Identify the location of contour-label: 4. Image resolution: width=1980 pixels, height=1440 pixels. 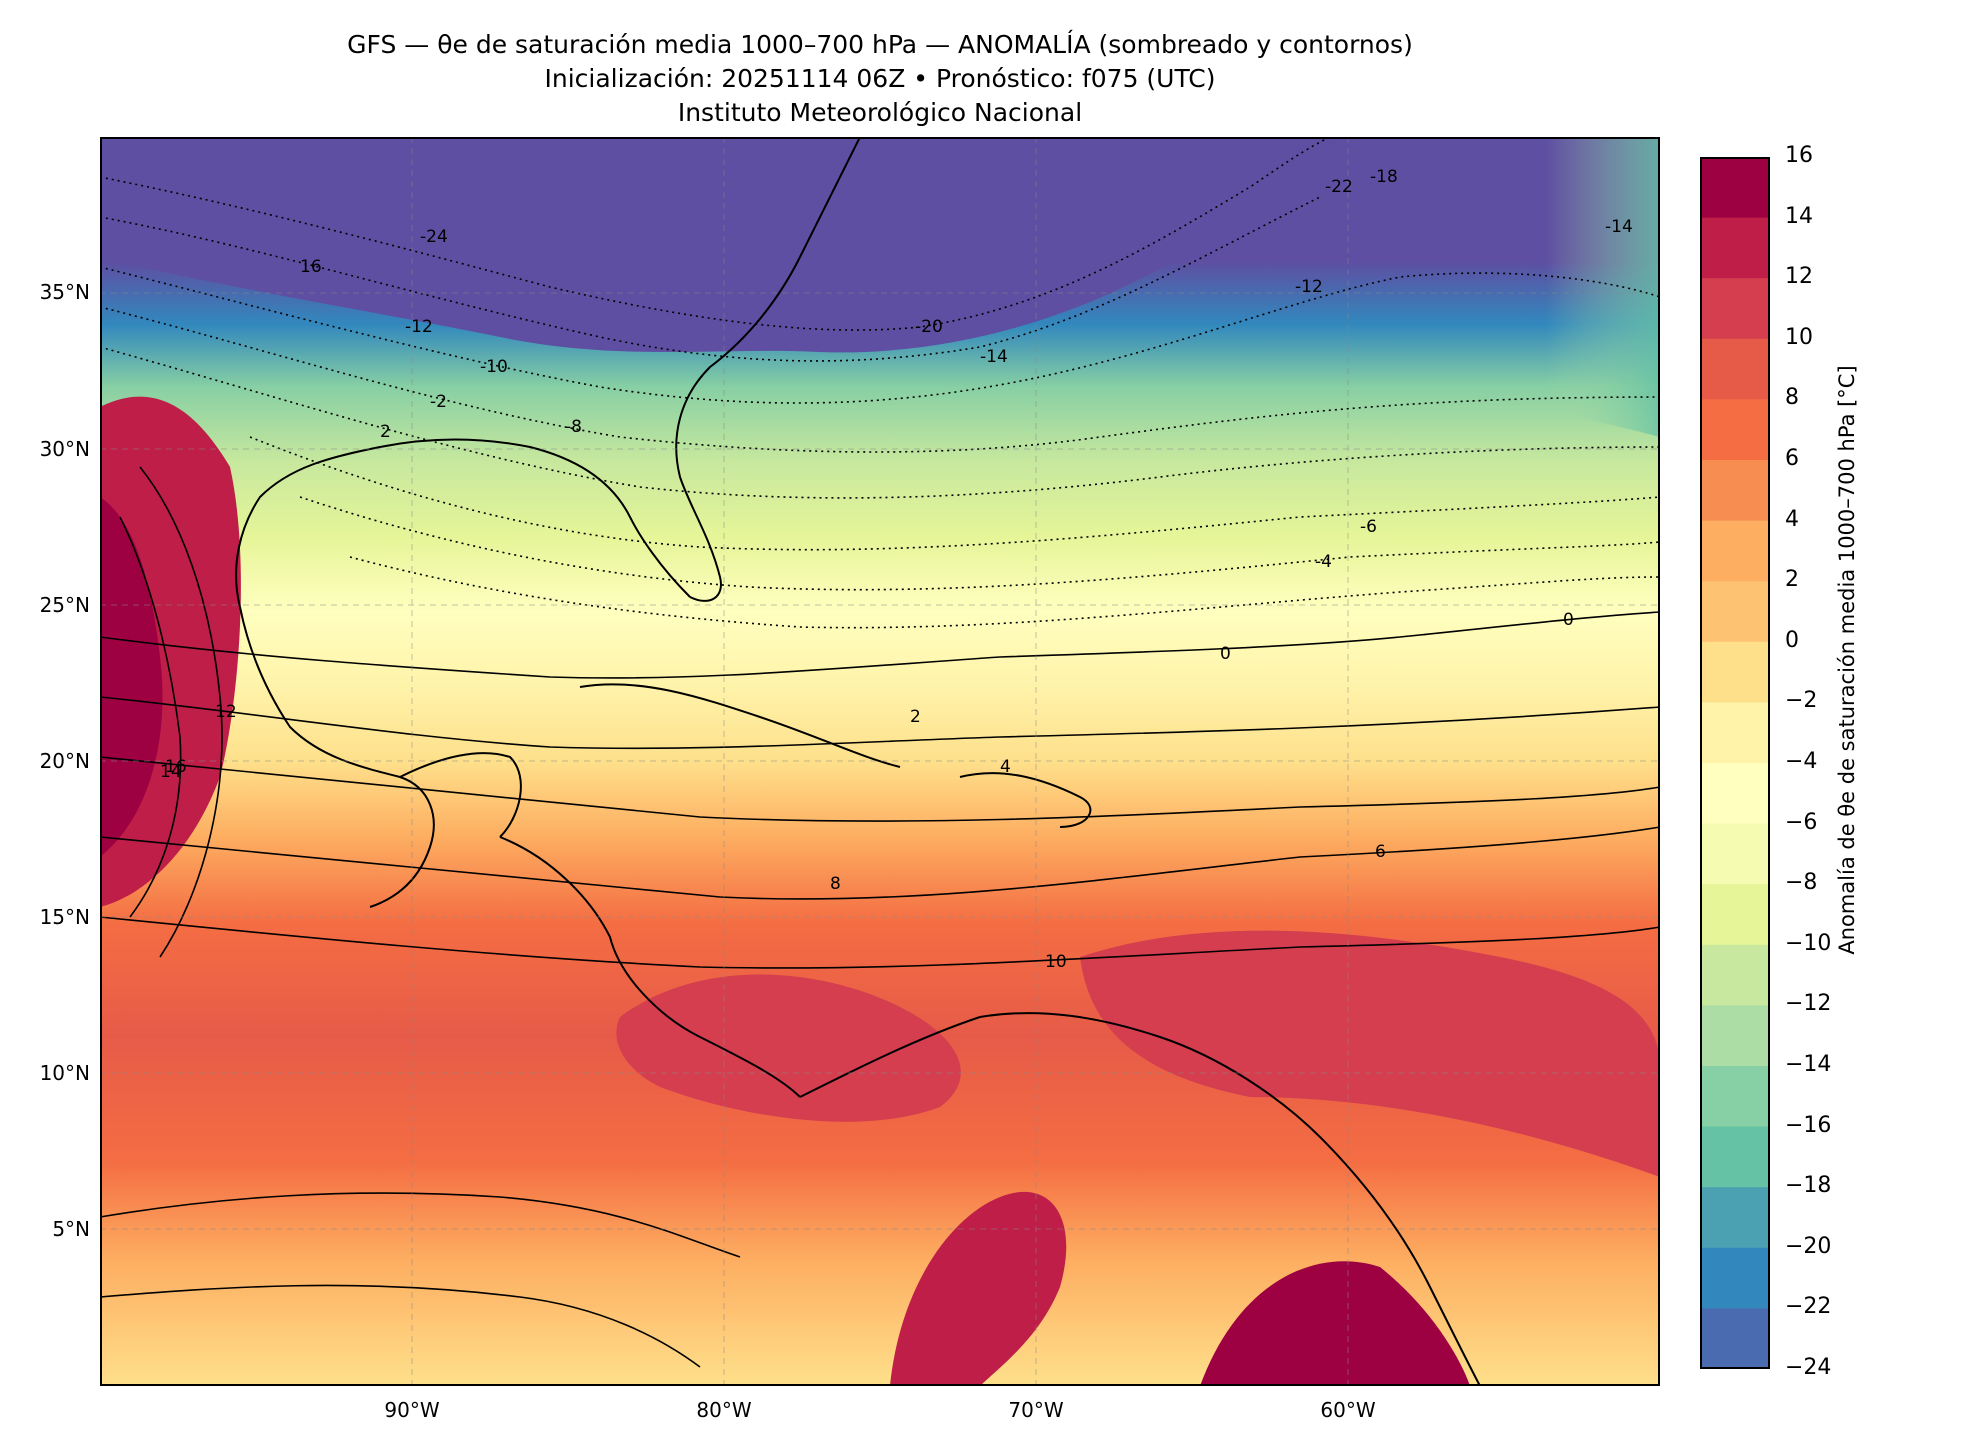
(1005, 767).